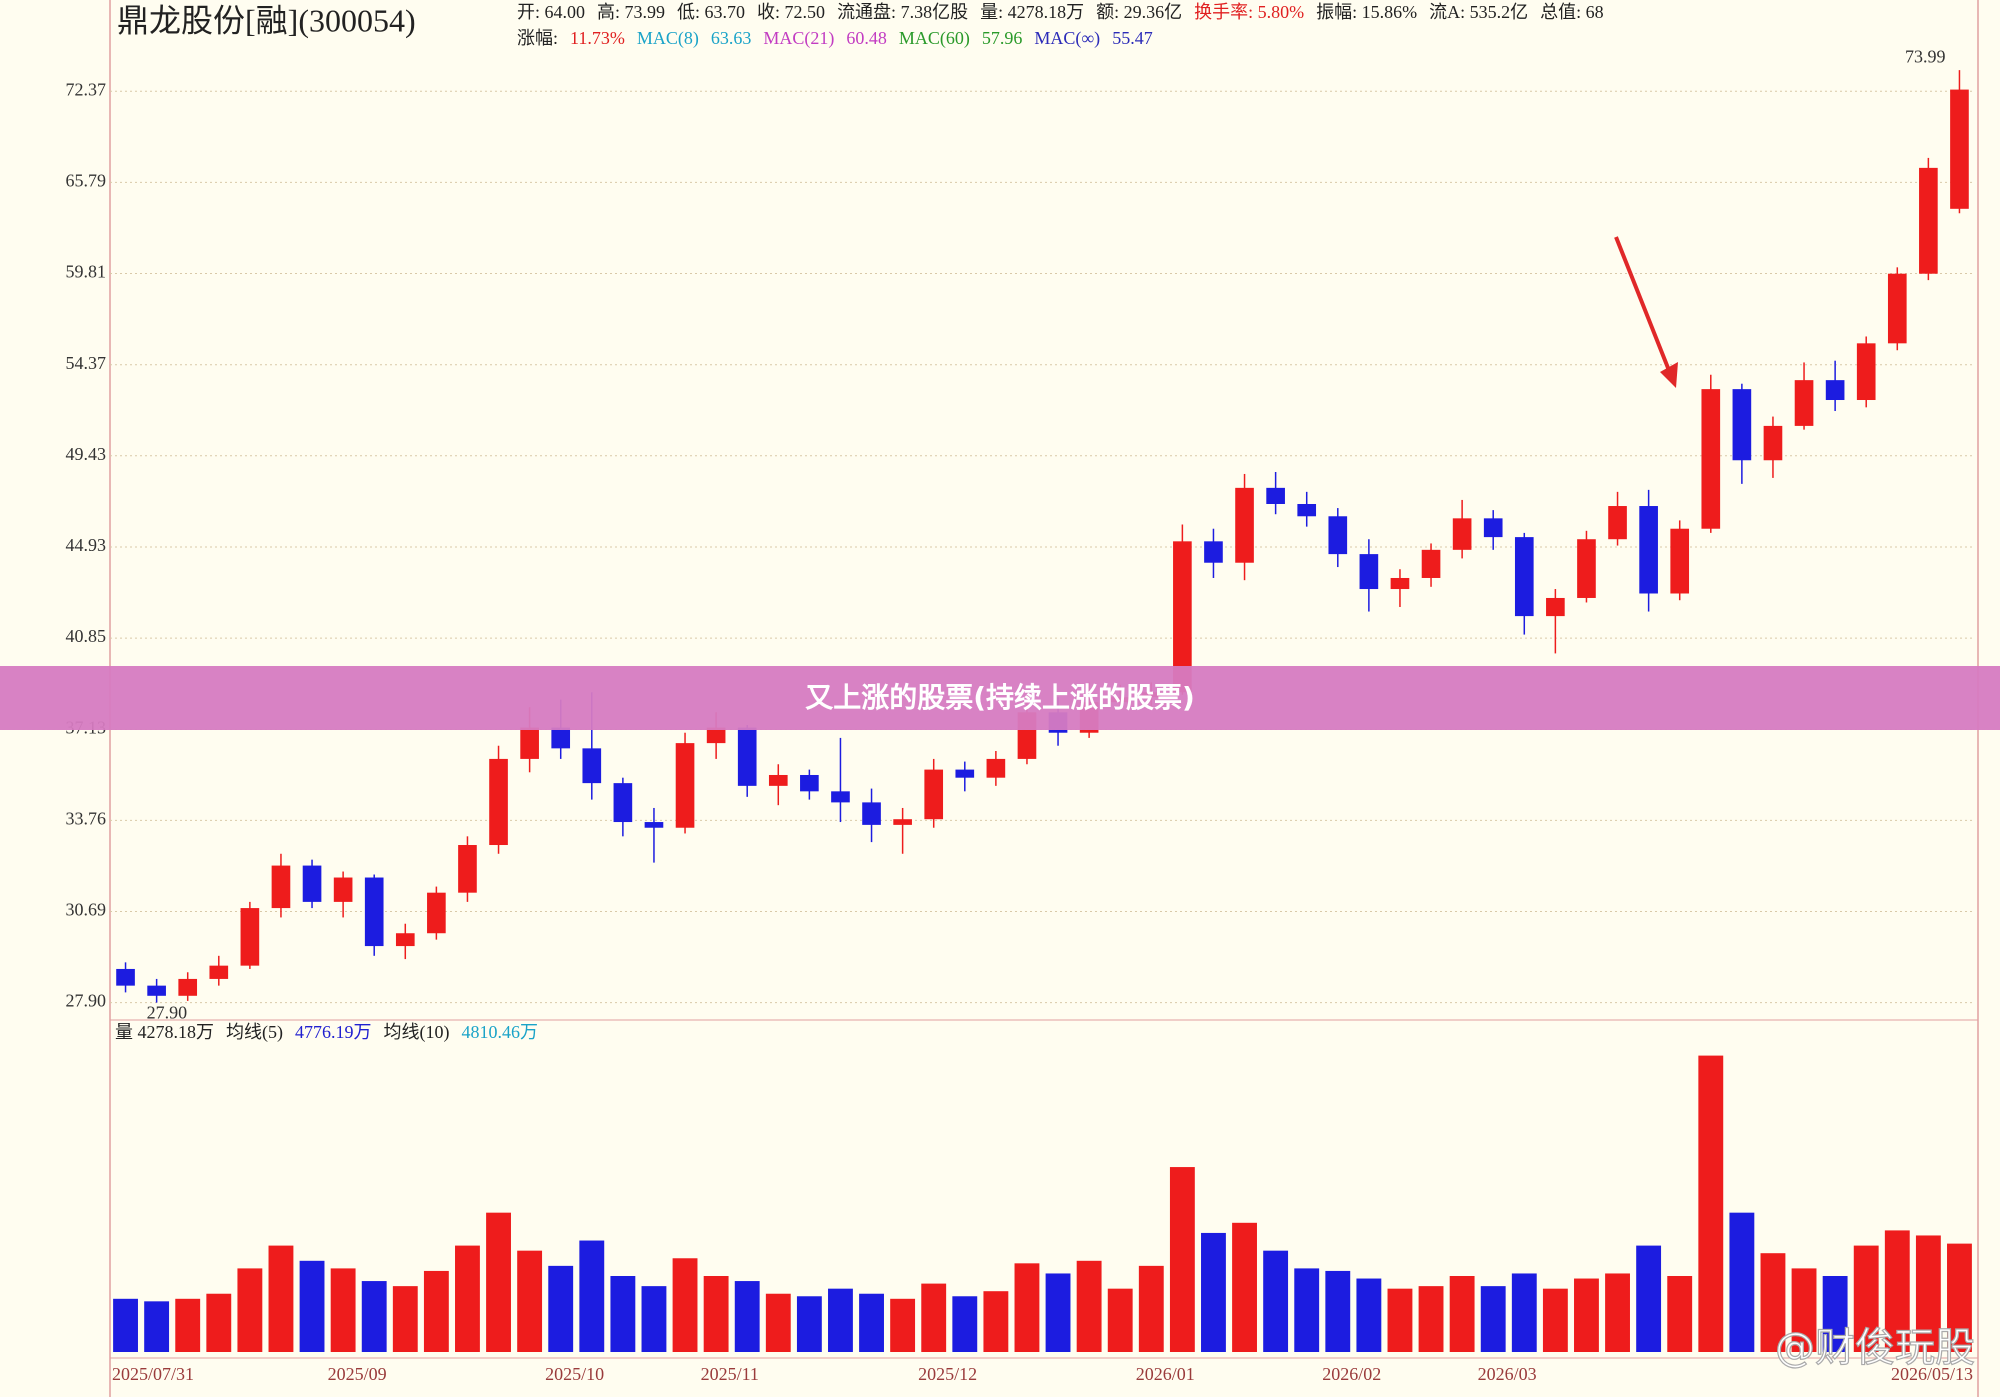 This screenshot has height=1397, width=2000. Describe the element at coordinates (731, 38) in the screenshot. I see `text-item: 63.63` at that location.